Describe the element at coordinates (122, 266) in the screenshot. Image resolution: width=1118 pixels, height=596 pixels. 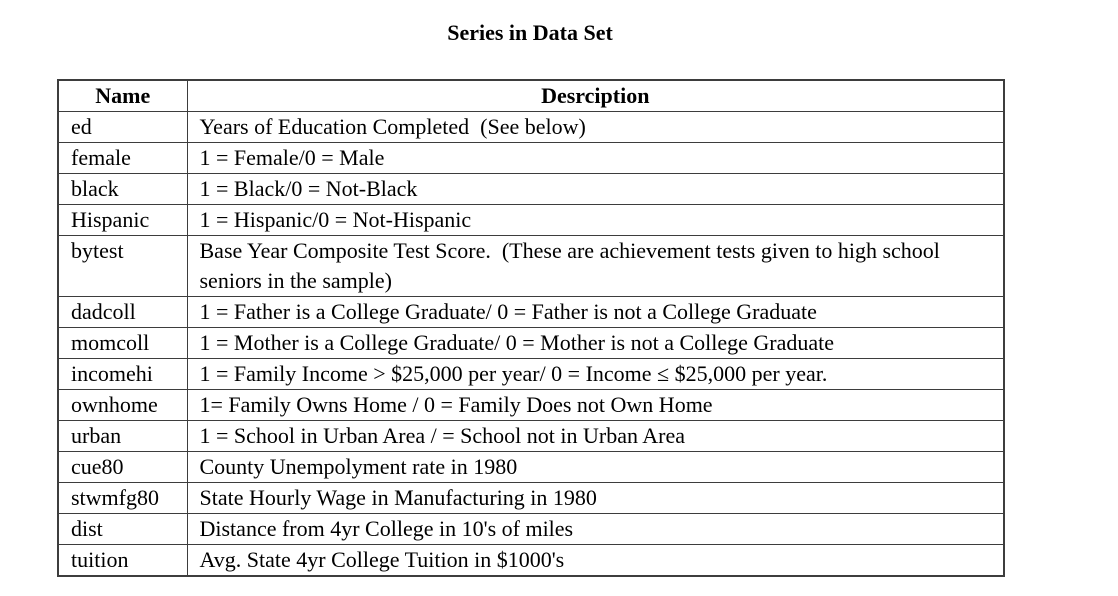
I see `series-name: bytest` at that location.